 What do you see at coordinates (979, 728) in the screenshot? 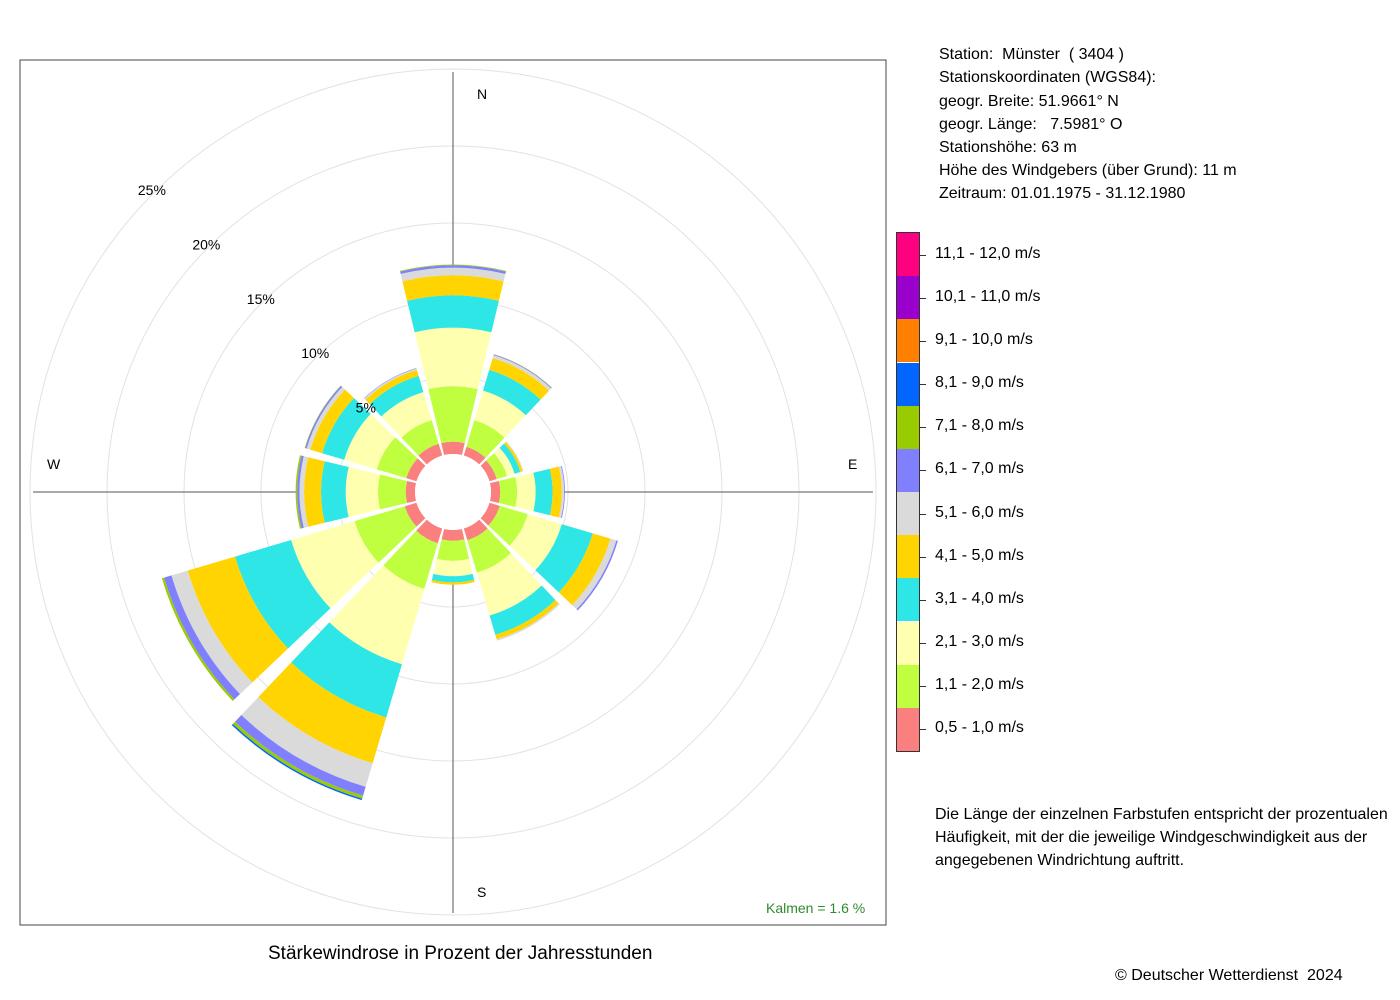
I see `legend-label: 0,5 - 1,0 m/s` at bounding box center [979, 728].